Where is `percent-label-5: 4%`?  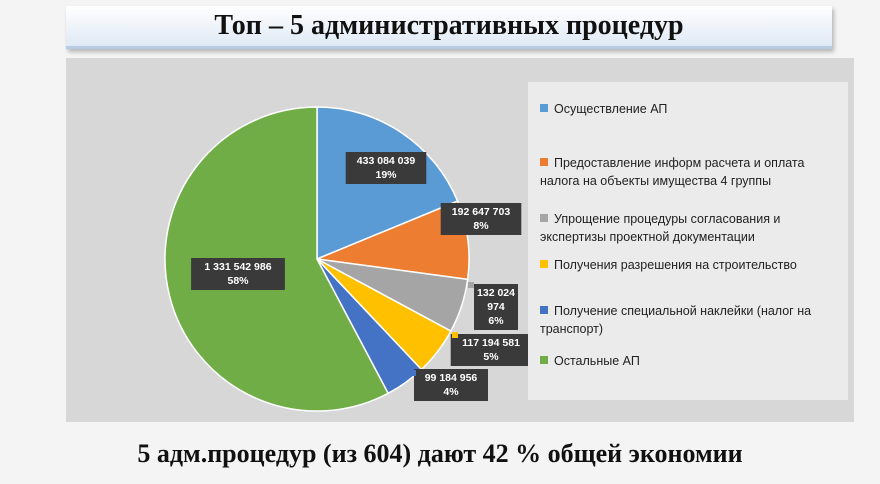 percent-label-5: 4% is located at coordinates (451, 392).